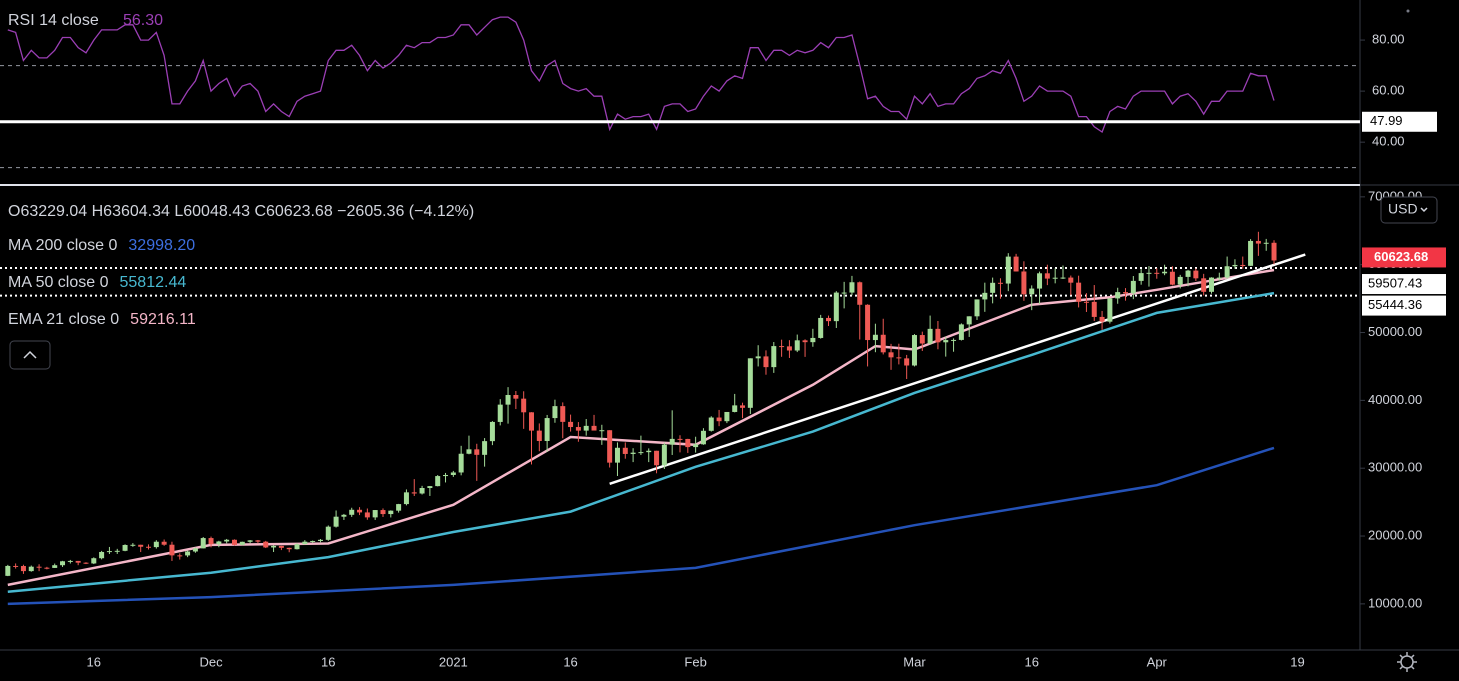  I want to click on rsi-line, so click(641, 74).